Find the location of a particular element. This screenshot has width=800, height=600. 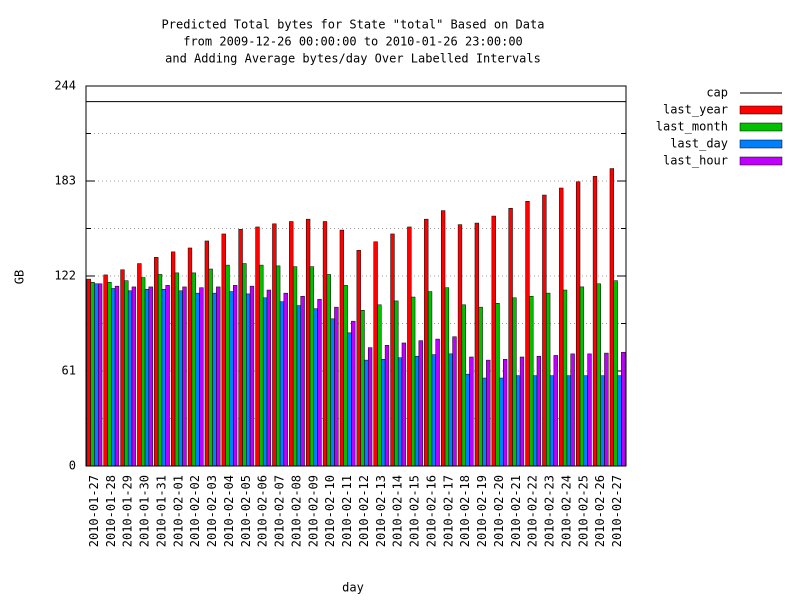

x-tick-label: 2010-02-27 is located at coordinates (617, 511).